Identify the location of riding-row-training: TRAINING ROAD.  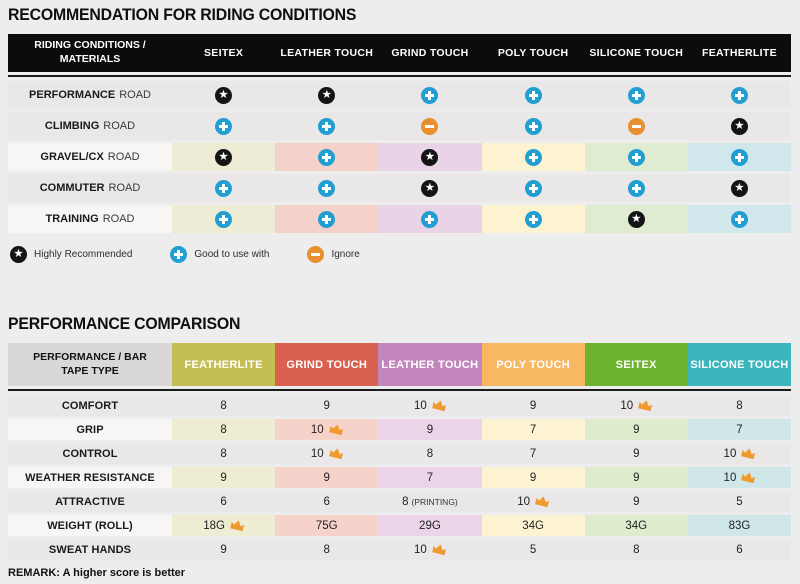
(400, 219).